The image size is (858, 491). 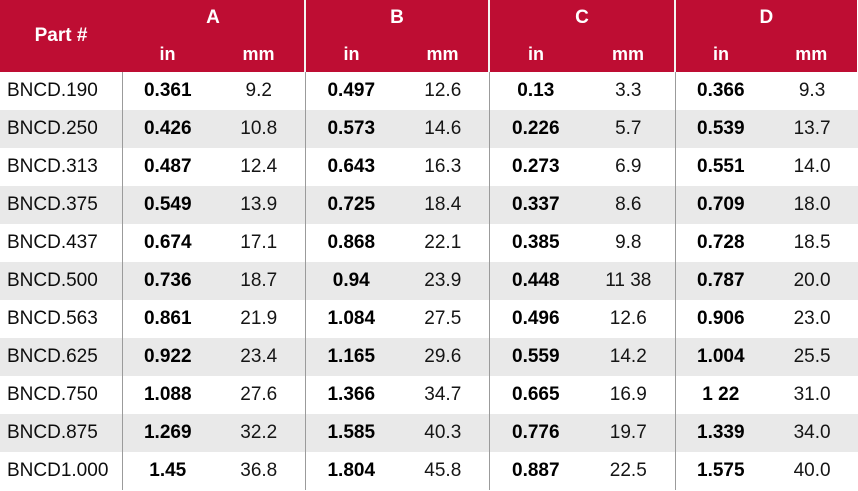 What do you see at coordinates (351, 205) in the screenshot?
I see `value-cell-in: 0.725` at bounding box center [351, 205].